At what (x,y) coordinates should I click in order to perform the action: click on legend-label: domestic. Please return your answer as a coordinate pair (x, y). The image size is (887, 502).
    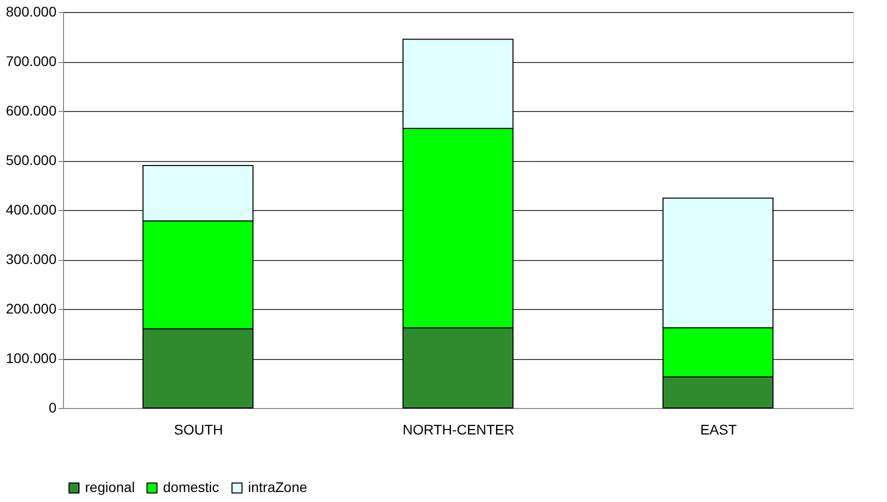
    Looking at the image, I should click on (191, 487).